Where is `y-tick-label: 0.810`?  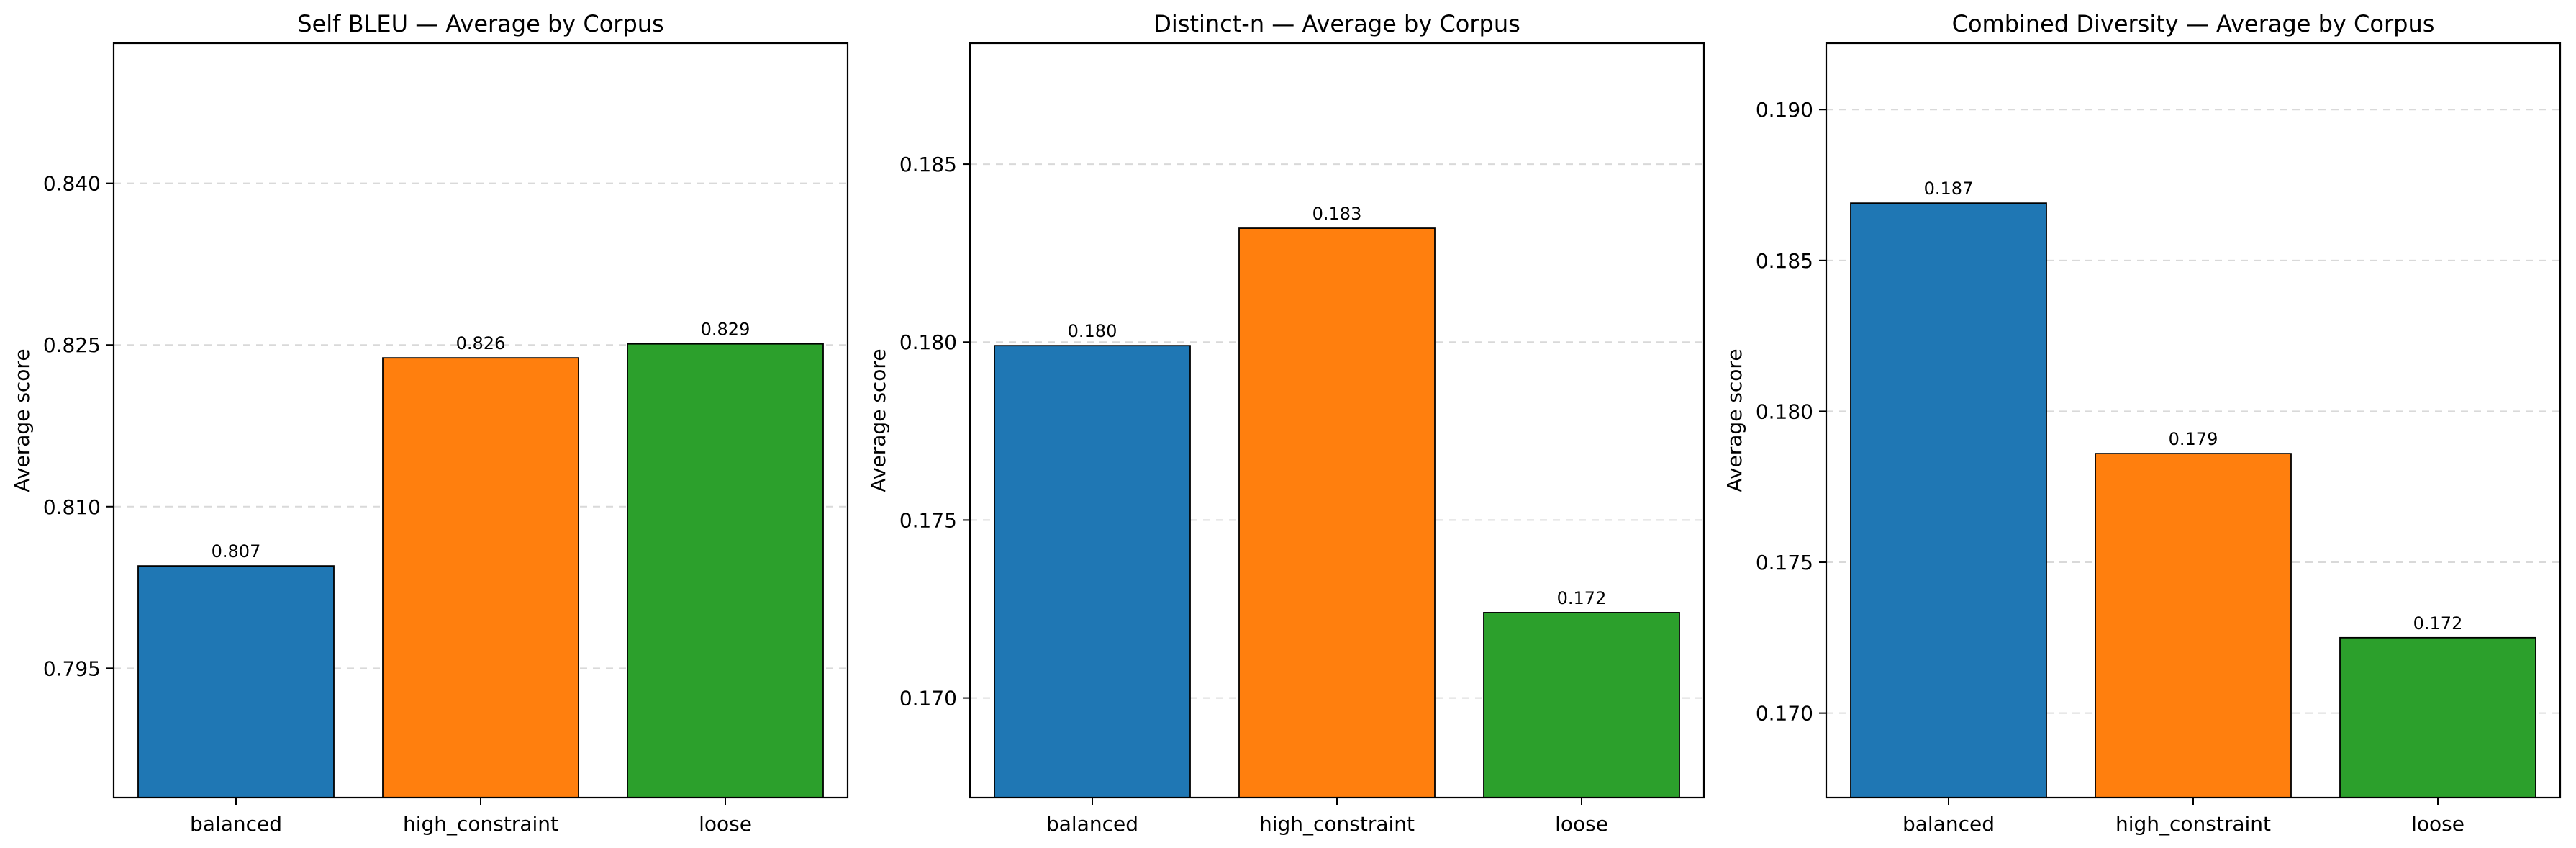 y-tick-label: 0.810 is located at coordinates (72, 507).